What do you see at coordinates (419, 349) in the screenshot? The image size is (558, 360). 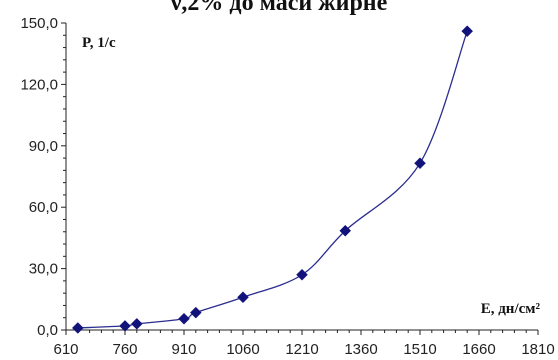 I see `x-tick-label: 1510` at bounding box center [419, 349].